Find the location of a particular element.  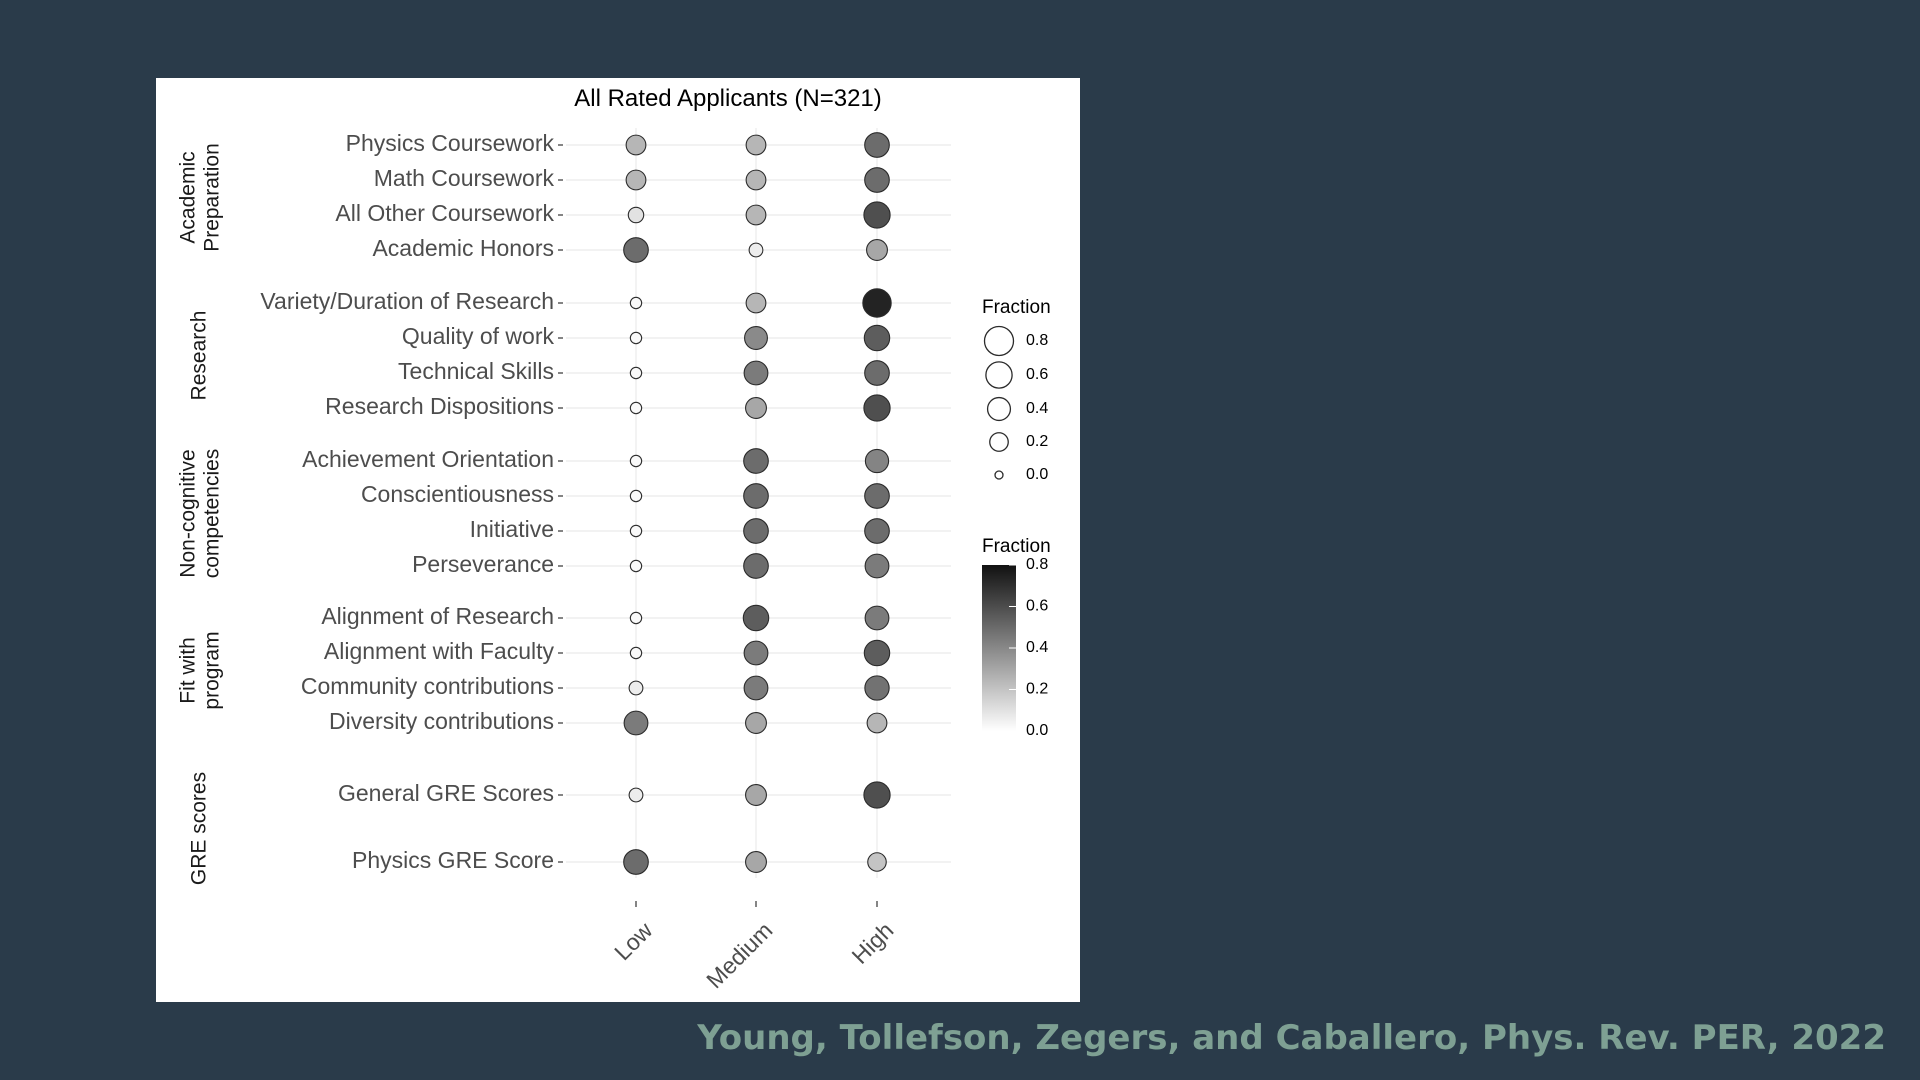

size-legend-label: 0.0 is located at coordinates (1037, 474).